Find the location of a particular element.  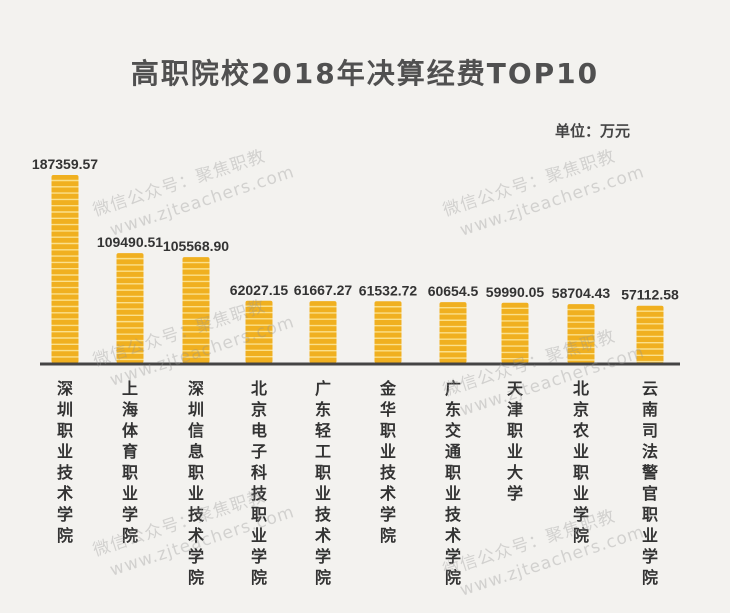

data-label: 60654.5 is located at coordinates (453, 291).